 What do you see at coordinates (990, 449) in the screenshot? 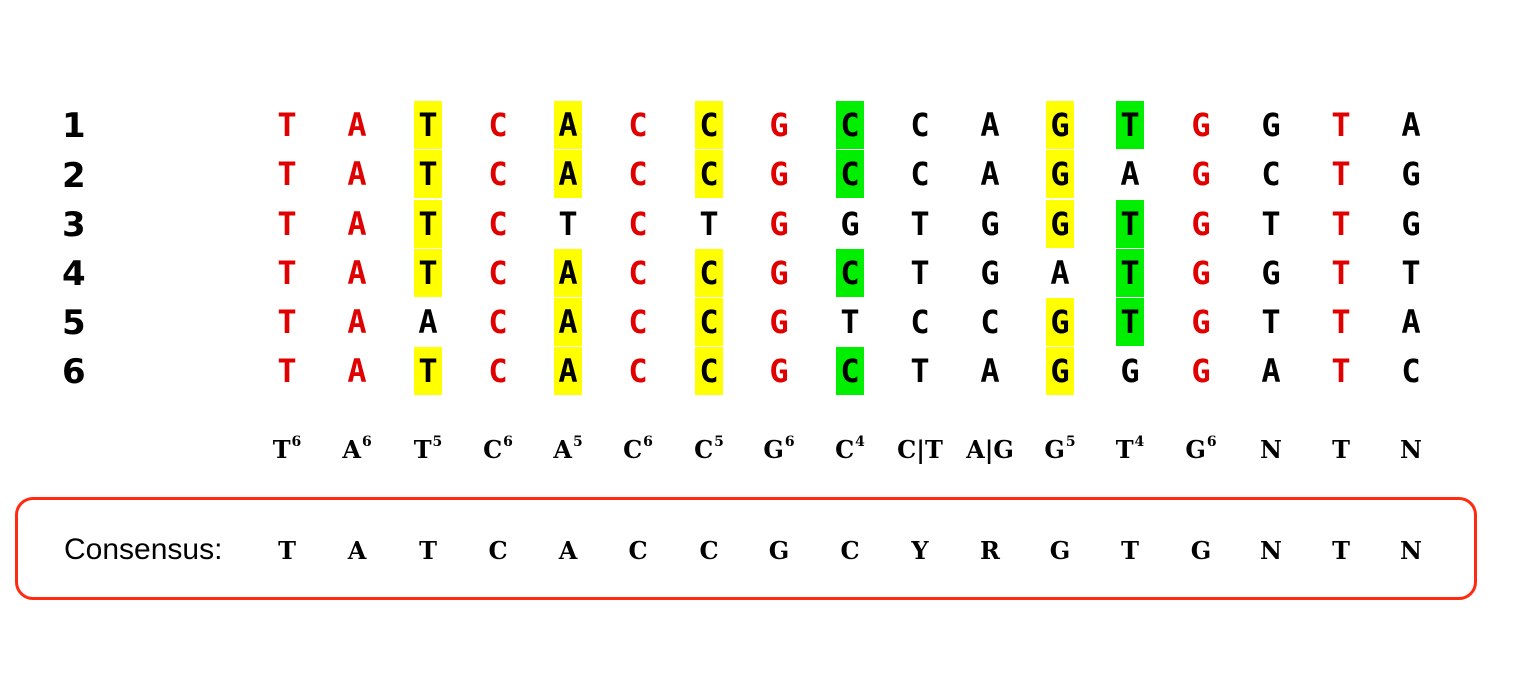
I see `count-base: A|G` at bounding box center [990, 449].